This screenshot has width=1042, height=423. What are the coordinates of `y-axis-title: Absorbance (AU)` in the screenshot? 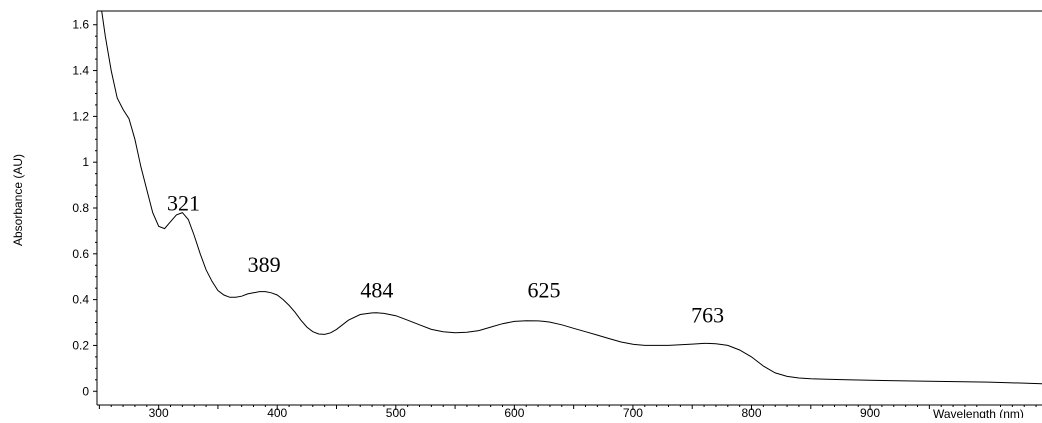 It's located at (18, 200).